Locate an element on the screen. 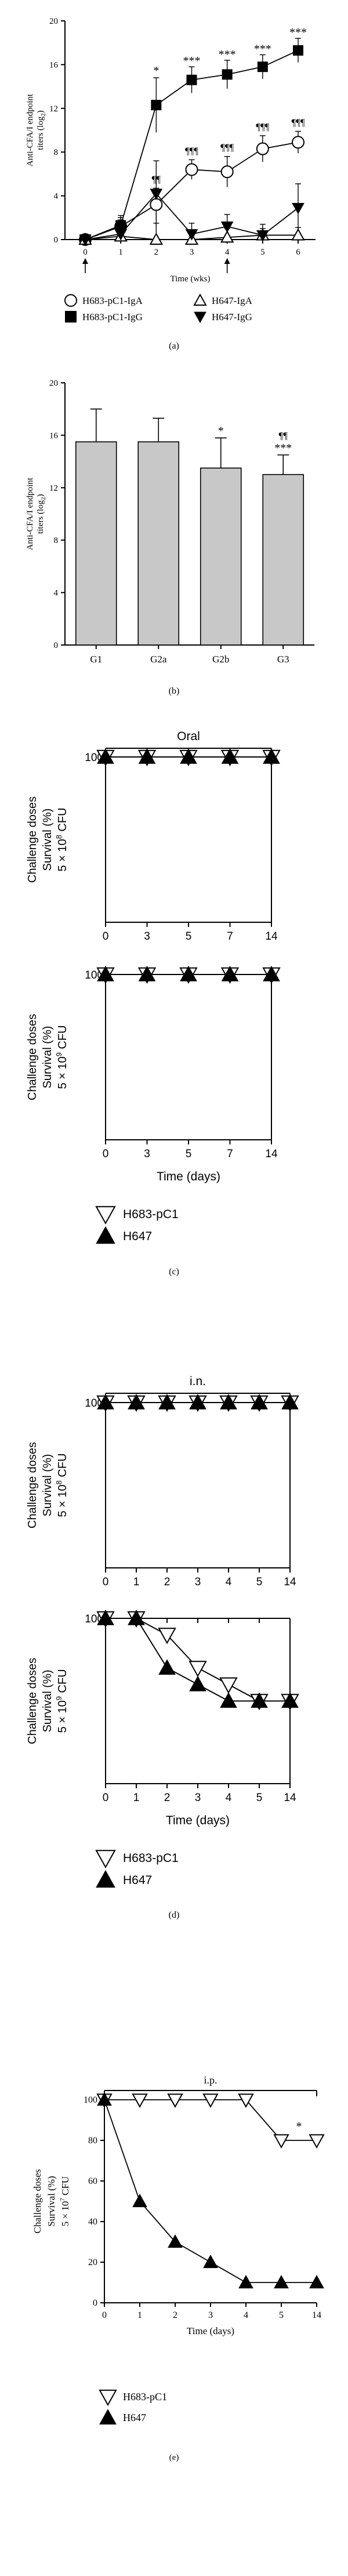 The width and height of the screenshot is (348, 2576). panel-c-legend: H683-pC1 H647 is located at coordinates (137, 1225).